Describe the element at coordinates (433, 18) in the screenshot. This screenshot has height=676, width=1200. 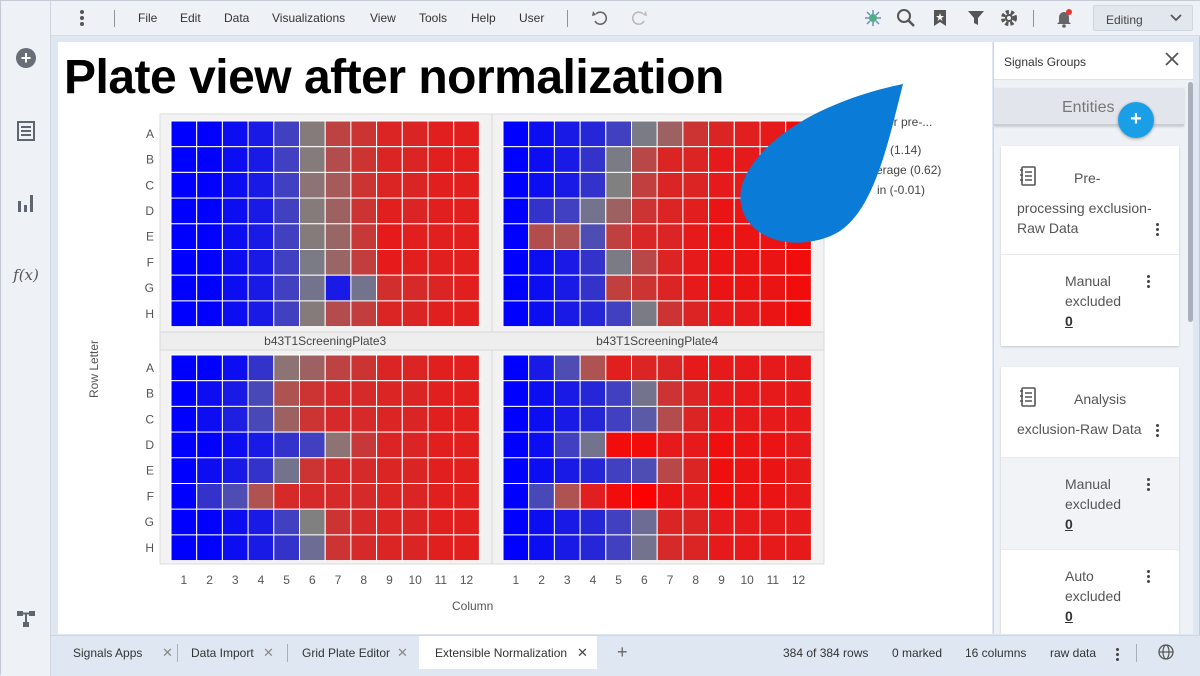
I see `menu-tools: Tools` at that location.